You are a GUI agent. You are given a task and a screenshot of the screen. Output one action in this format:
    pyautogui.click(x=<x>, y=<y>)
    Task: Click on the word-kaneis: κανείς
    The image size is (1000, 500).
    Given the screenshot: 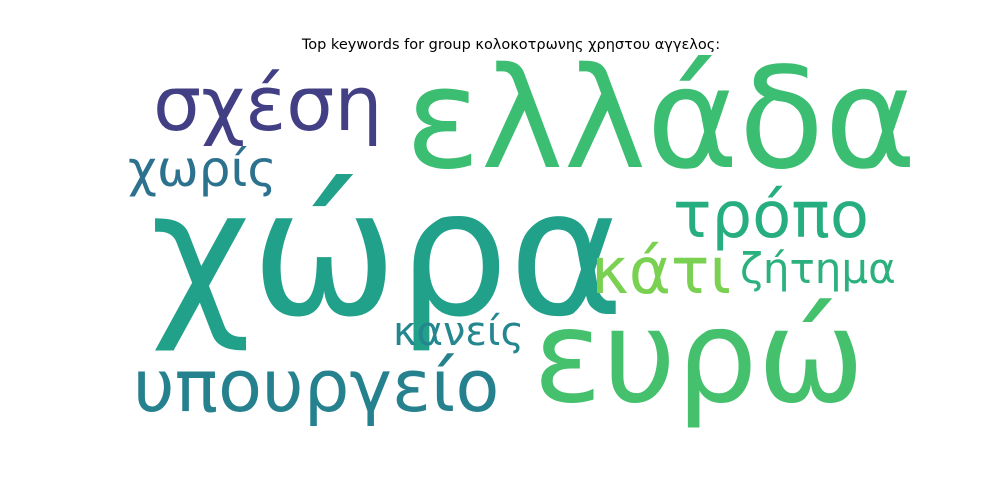 What is the action you would take?
    pyautogui.click(x=458, y=332)
    